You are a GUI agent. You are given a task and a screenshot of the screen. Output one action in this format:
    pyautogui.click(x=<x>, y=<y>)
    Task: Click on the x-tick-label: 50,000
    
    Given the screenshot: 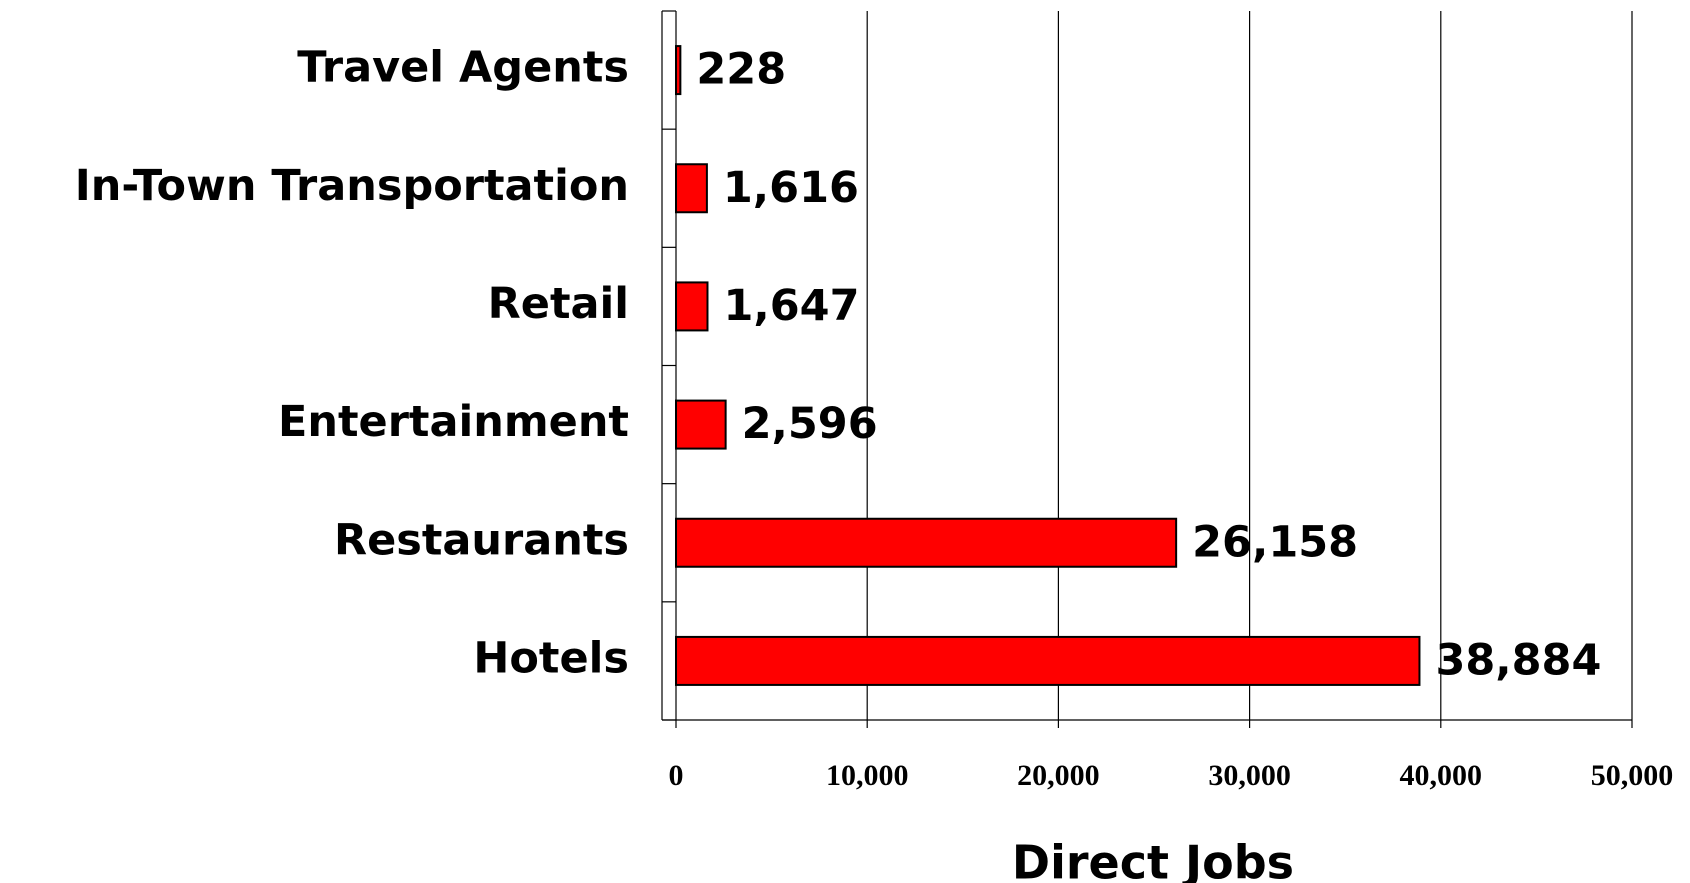 What is the action you would take?
    pyautogui.click(x=1632, y=775)
    